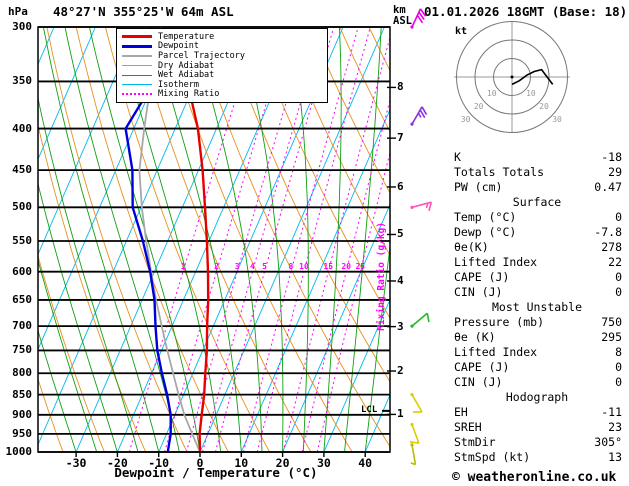 The image size is (629, 486). I want to click on hodograph-ring-label: 20, so click(544, 107).